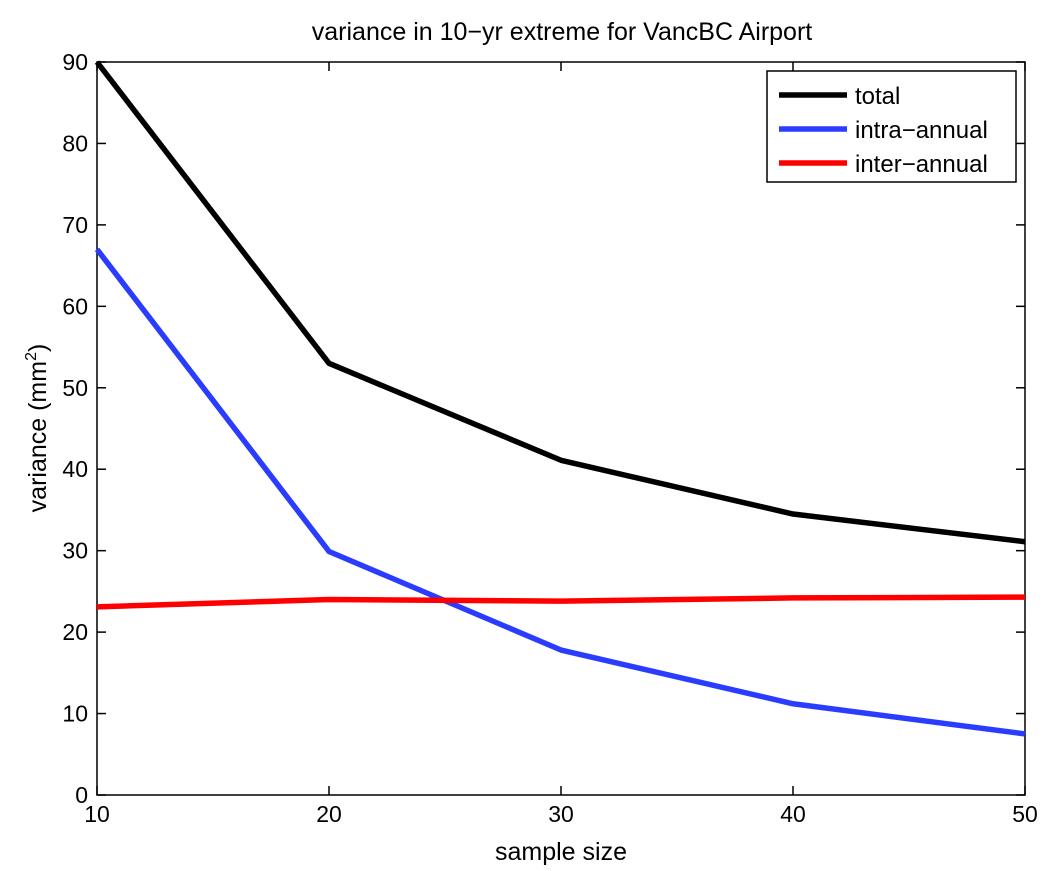  I want to click on legend-label: intra−annual, so click(921, 130).